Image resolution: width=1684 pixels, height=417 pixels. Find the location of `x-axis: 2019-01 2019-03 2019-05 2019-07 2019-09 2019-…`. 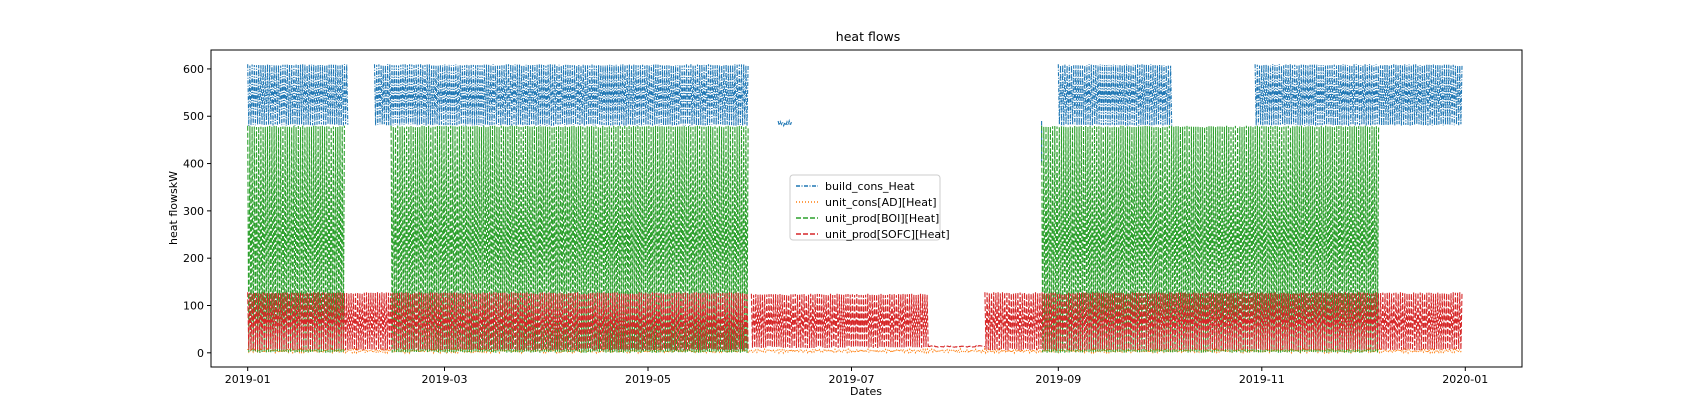

x-axis: 2019-01 2019-03 2019-05 2019-07 2019-09 2019-… is located at coordinates (856, 376).